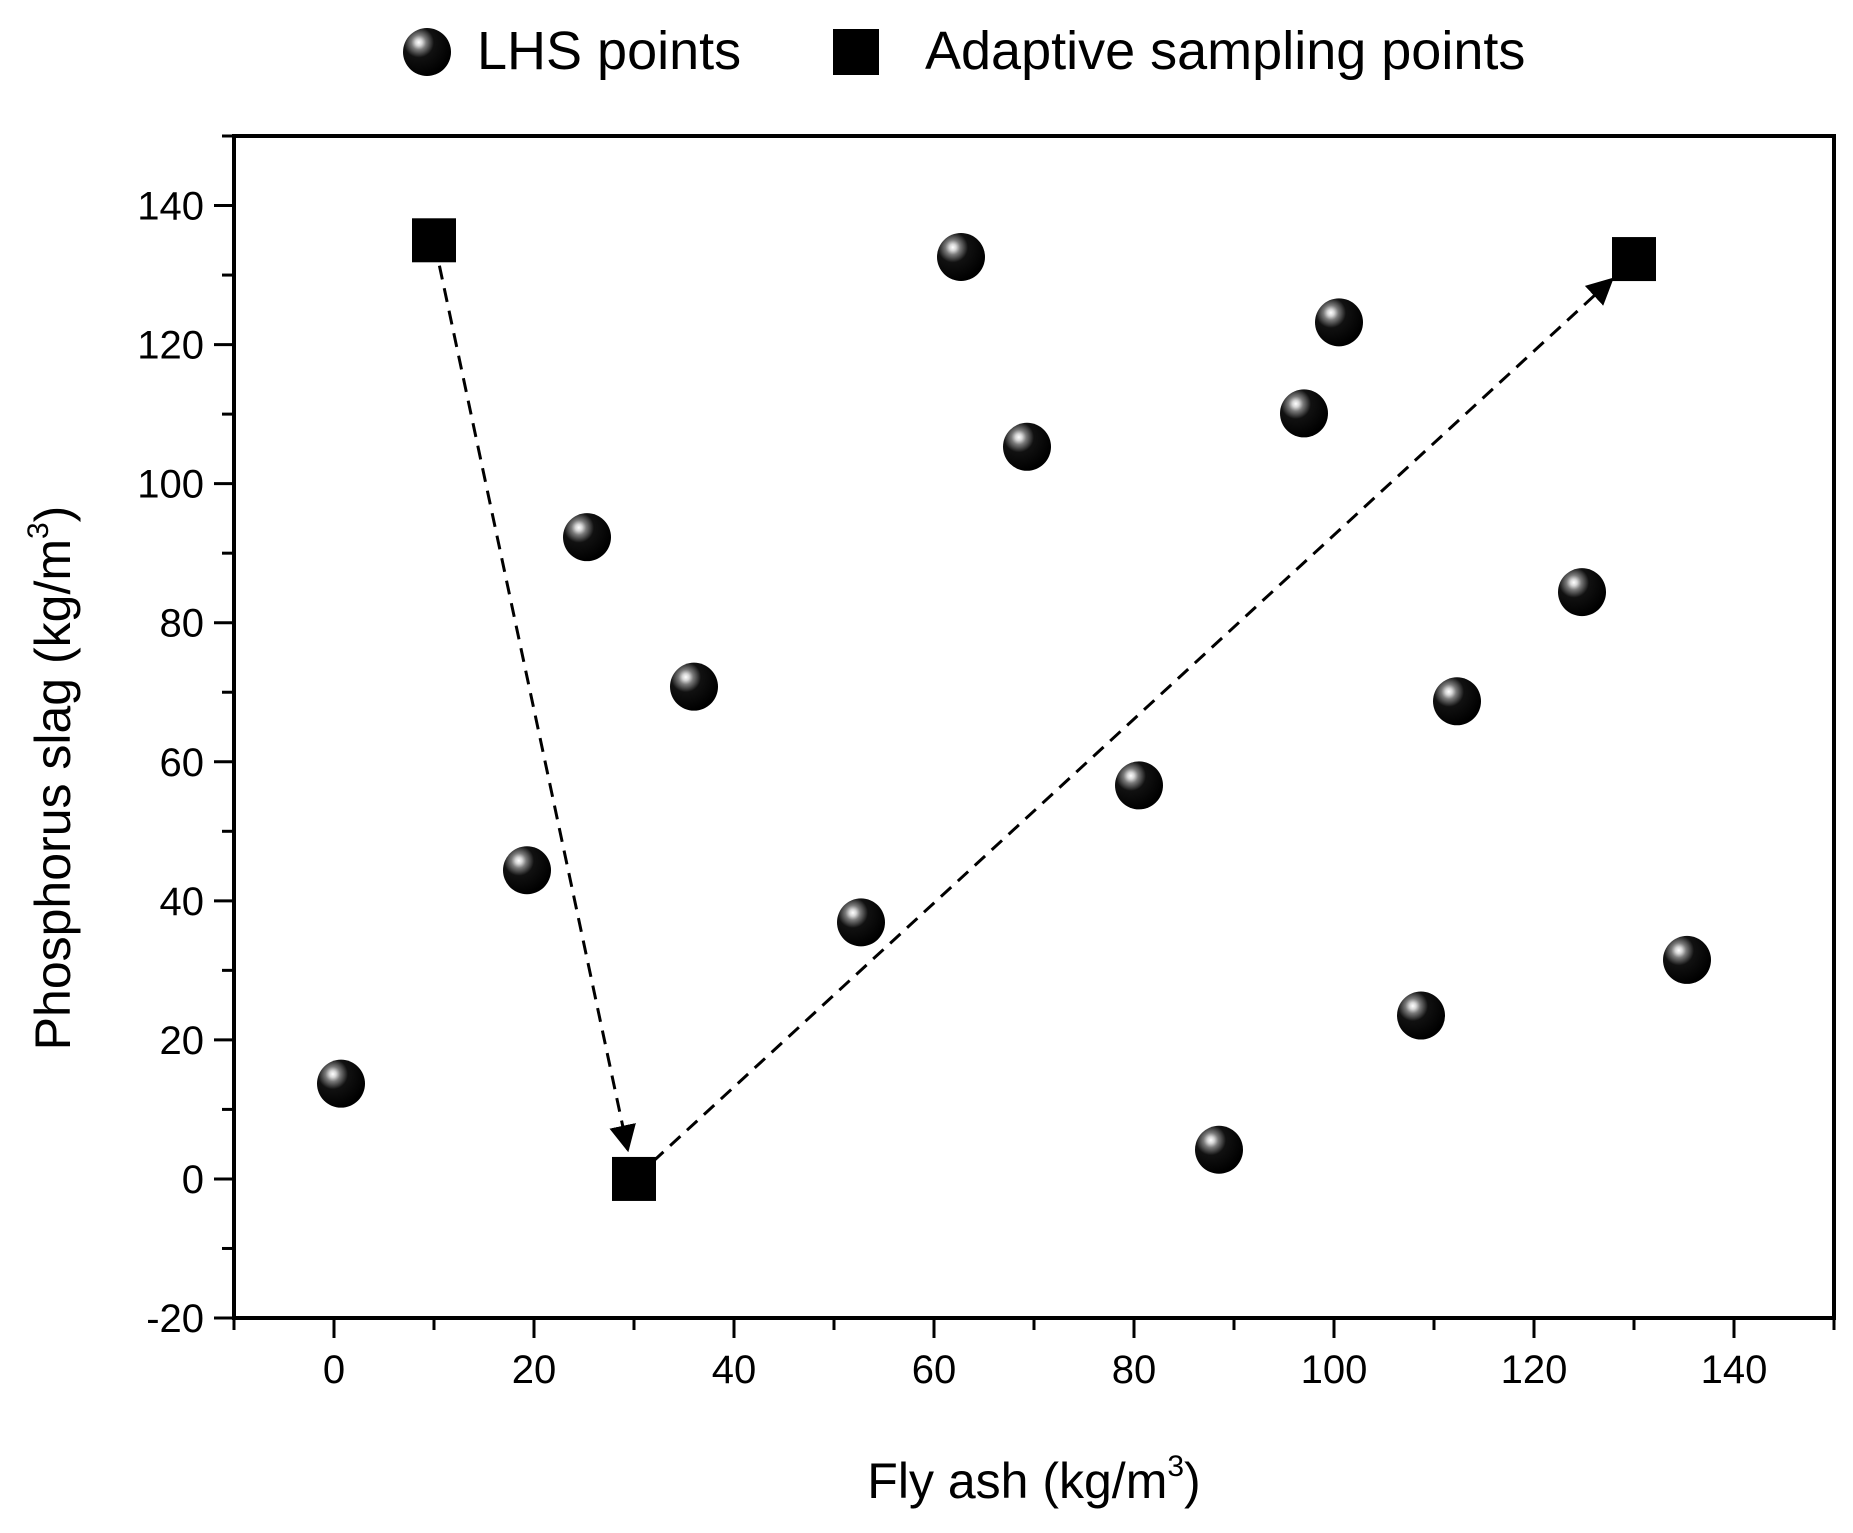  What do you see at coordinates (1334, 1370) in the screenshot?
I see `x-tick-label: 100` at bounding box center [1334, 1370].